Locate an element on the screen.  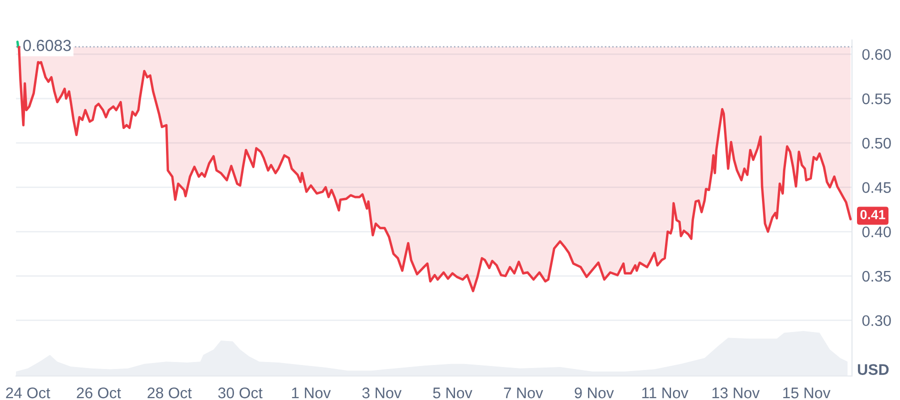
ref-line-label: 0.6083 is located at coordinates (47, 46).